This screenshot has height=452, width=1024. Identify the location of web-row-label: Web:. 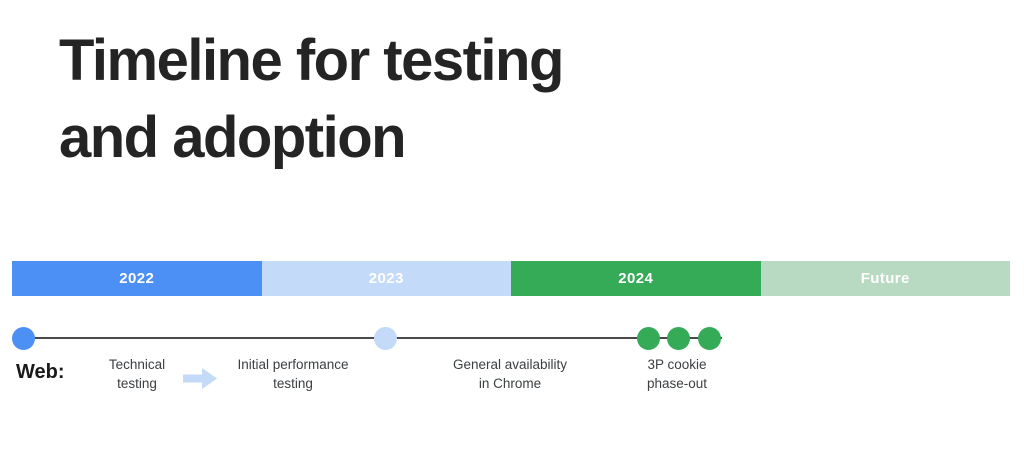
(40, 372).